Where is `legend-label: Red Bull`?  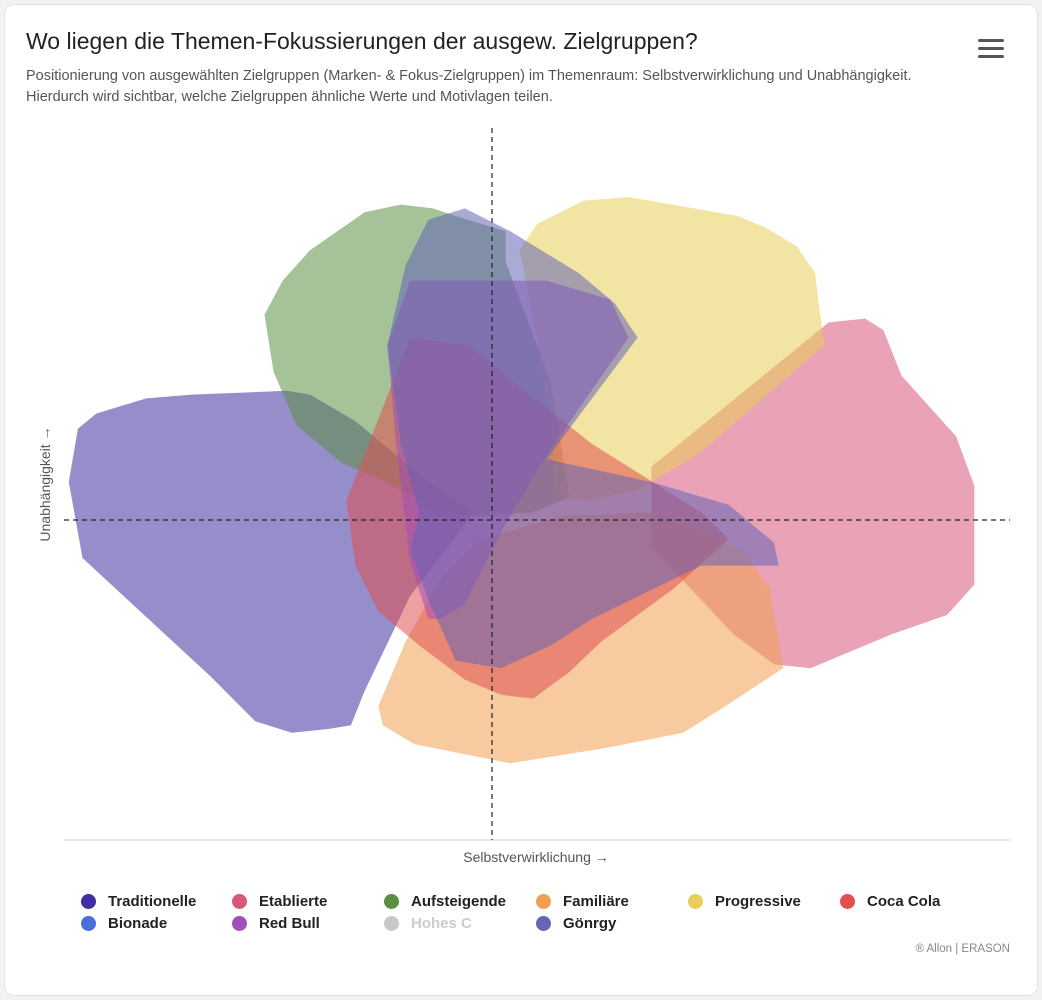 legend-label: Red Bull is located at coordinates (289, 923).